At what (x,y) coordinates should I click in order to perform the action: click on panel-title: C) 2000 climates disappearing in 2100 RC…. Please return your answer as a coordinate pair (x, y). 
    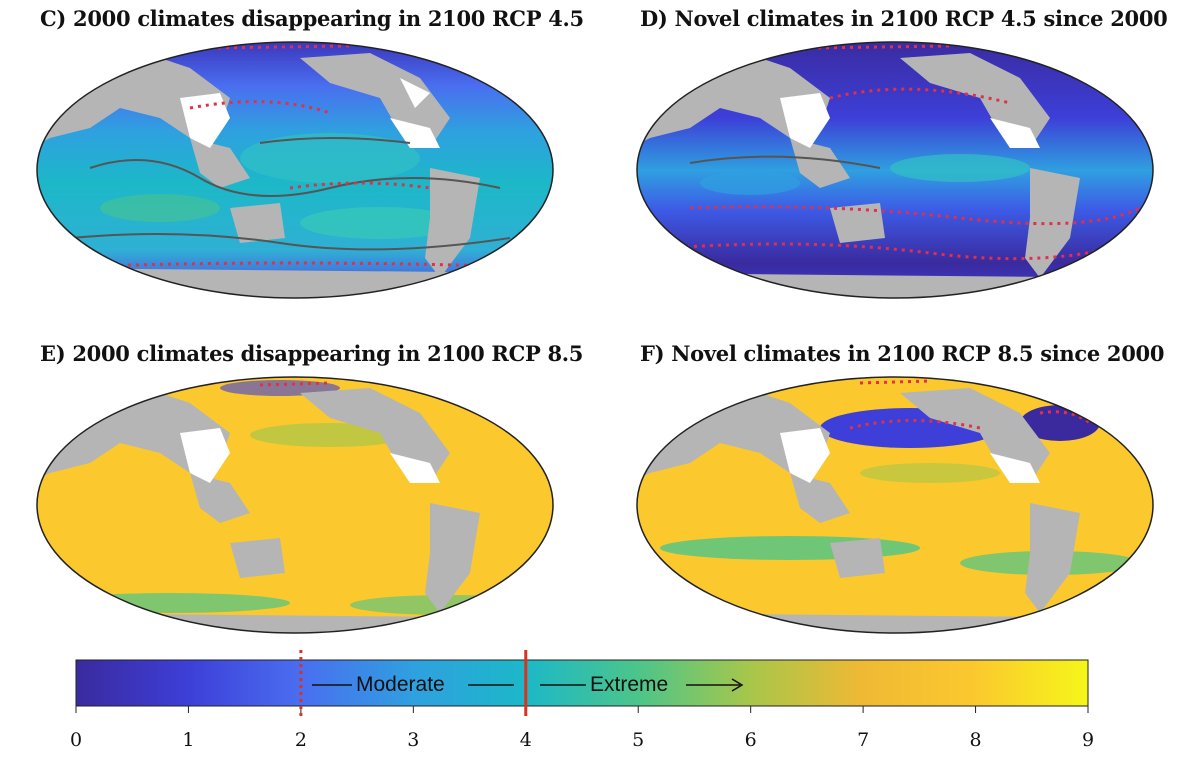
    Looking at the image, I should click on (312, 18).